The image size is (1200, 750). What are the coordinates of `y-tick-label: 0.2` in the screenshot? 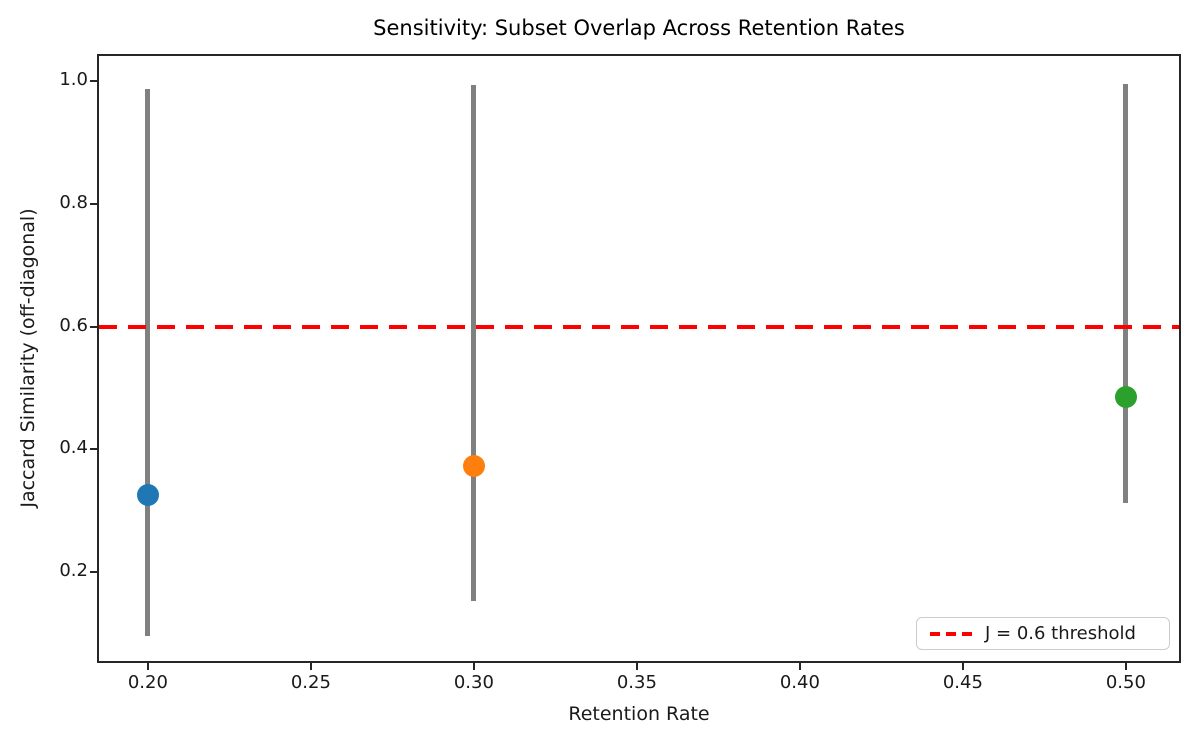 It's located at (73, 571).